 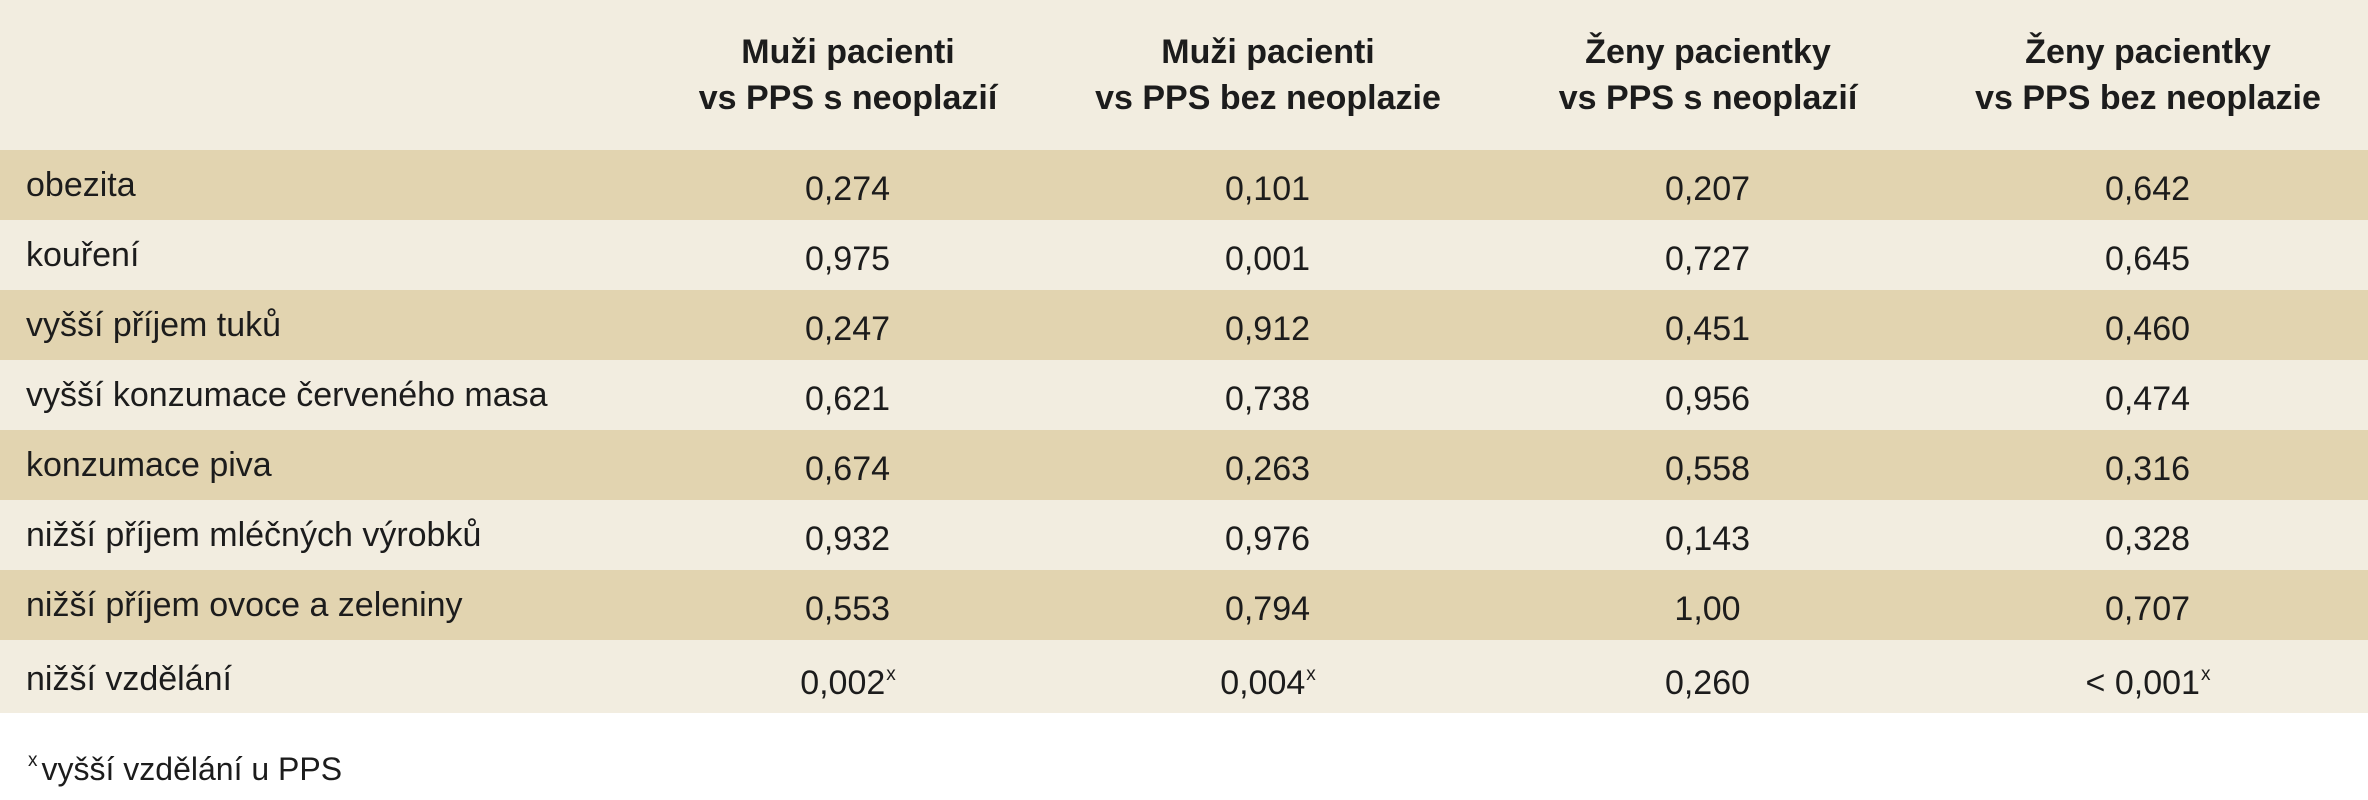 I want to click on value-cell: 0,004x, so click(x=1268, y=682).